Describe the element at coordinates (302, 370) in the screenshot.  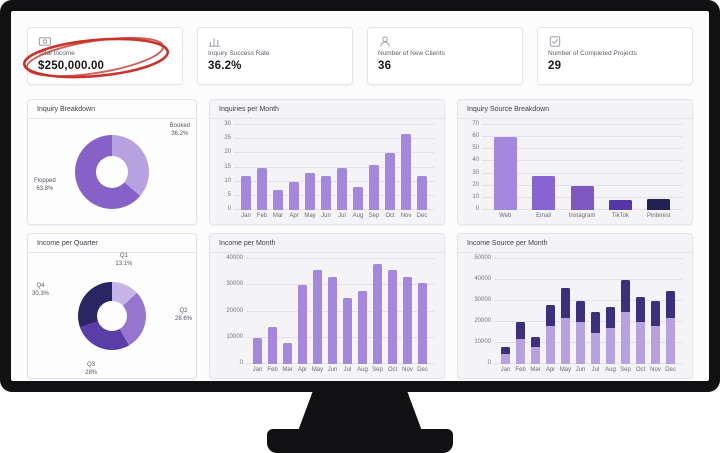
I see `x-axis-tick: Apr` at that location.